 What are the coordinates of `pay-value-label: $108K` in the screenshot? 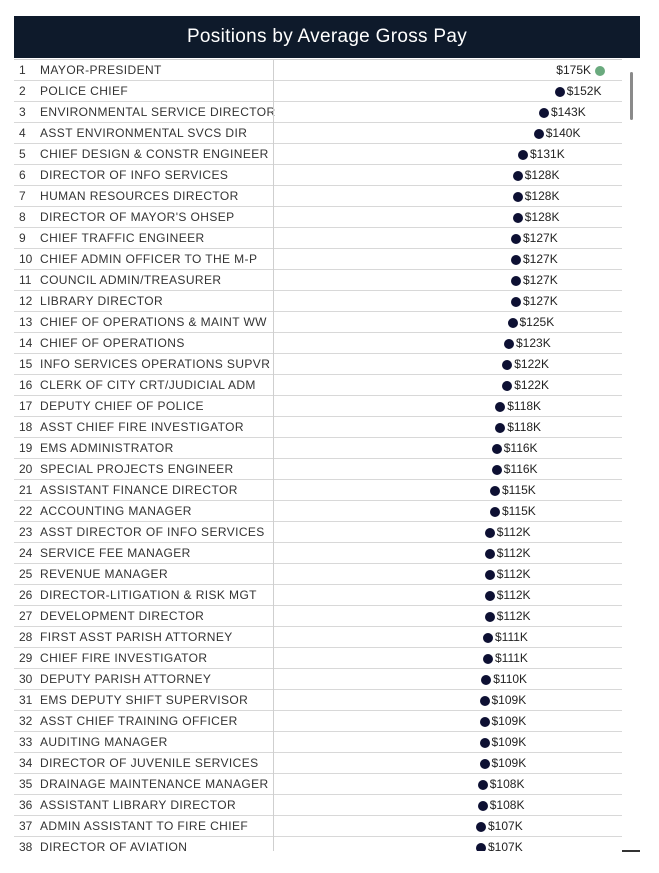 It's located at (507, 805).